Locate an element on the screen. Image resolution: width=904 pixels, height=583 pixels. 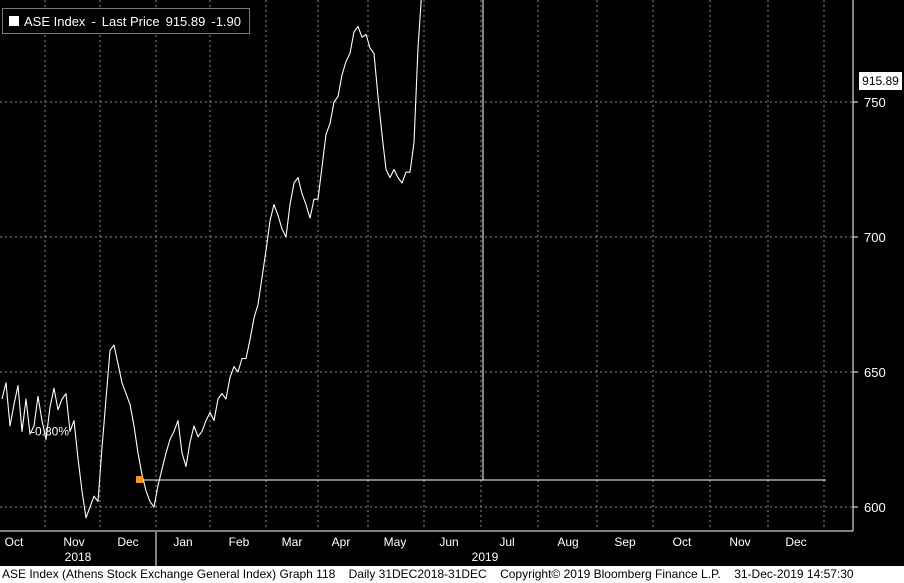
legend-last-price-label: Last Price is located at coordinates (130, 21).